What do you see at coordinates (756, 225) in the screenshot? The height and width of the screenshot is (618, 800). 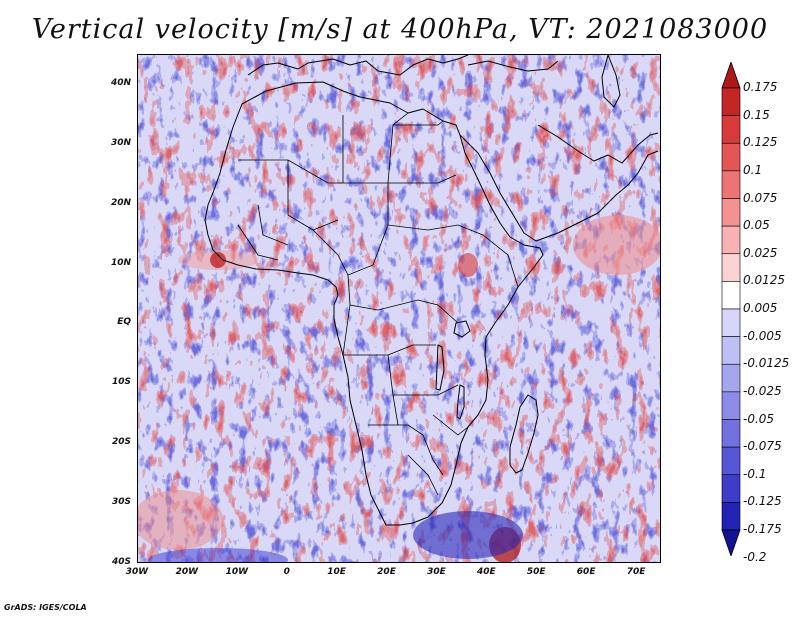 I see `colorbar-tick-label: 0.05` at bounding box center [756, 225].